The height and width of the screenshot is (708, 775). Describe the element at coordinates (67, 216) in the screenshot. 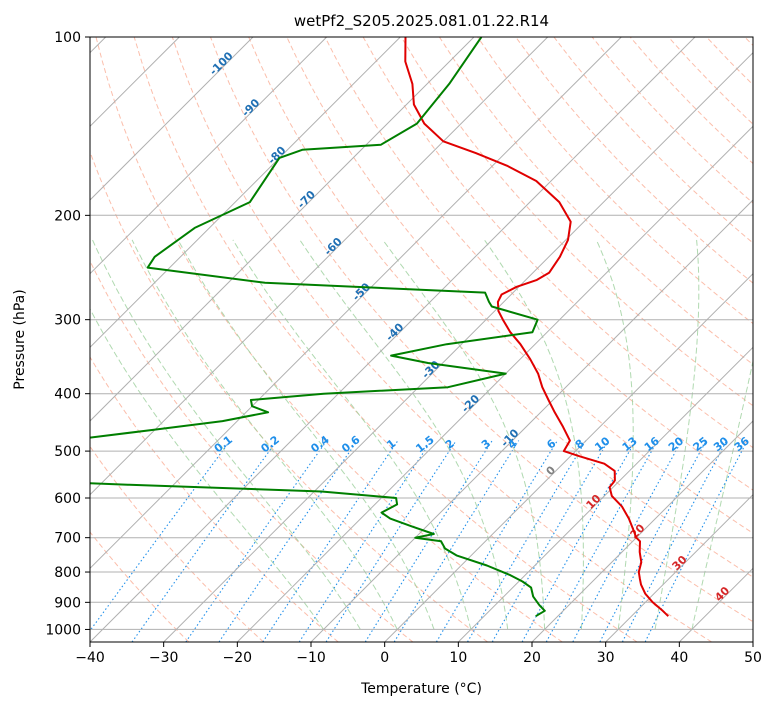

I see `y-tick-label: 200` at that location.